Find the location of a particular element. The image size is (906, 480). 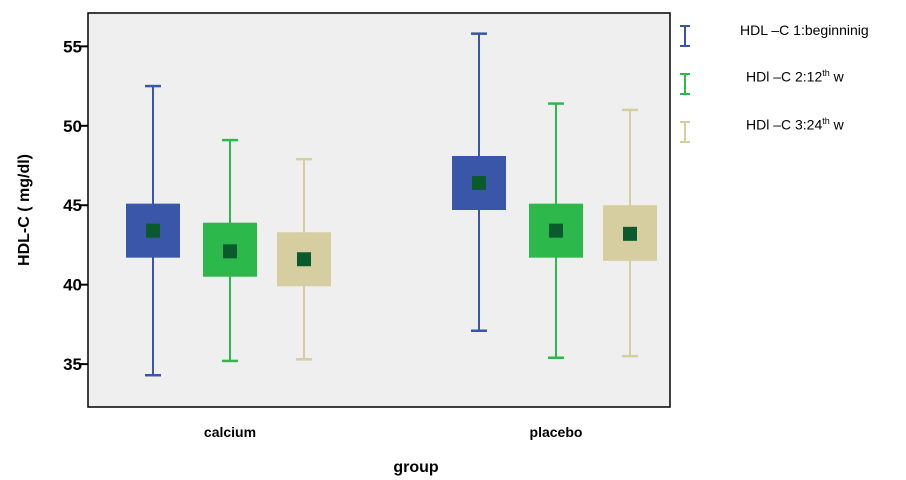

legend-label-1-text: HDL –C 1:beginninig is located at coordinates (804, 30).